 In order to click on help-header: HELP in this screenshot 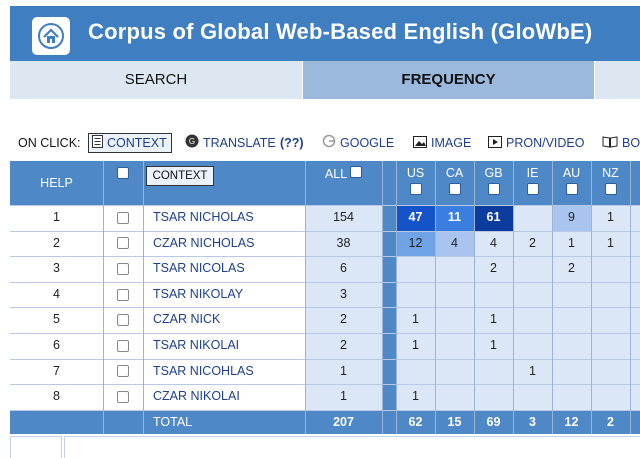, I will do `click(56, 183)`.